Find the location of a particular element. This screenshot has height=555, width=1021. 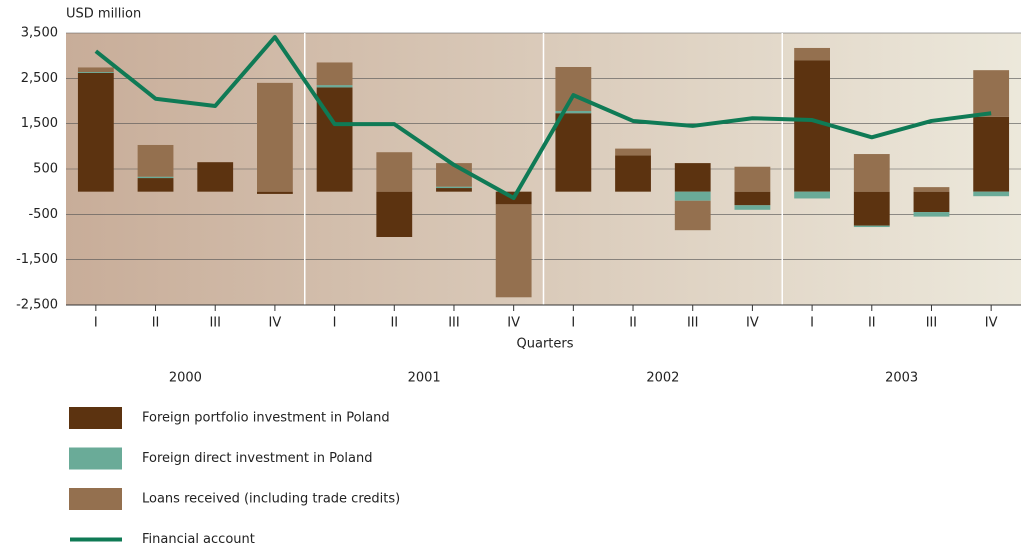

legend-label: Loans received (including trade credits) is located at coordinates (271, 499).